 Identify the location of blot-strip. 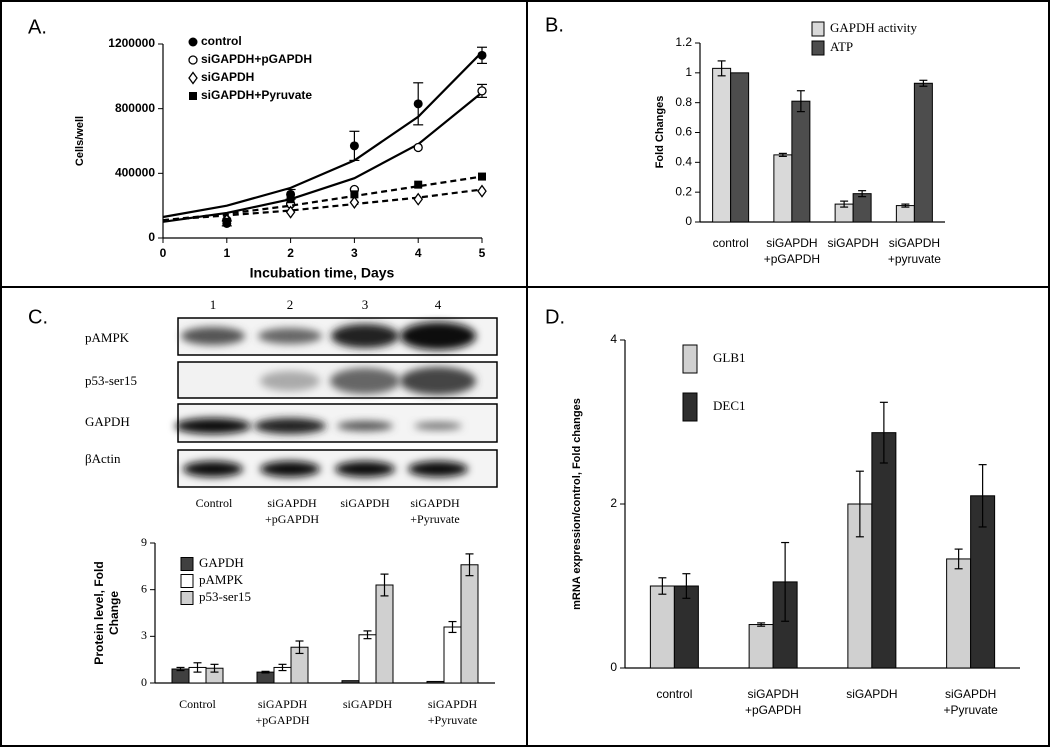
(336, 402).